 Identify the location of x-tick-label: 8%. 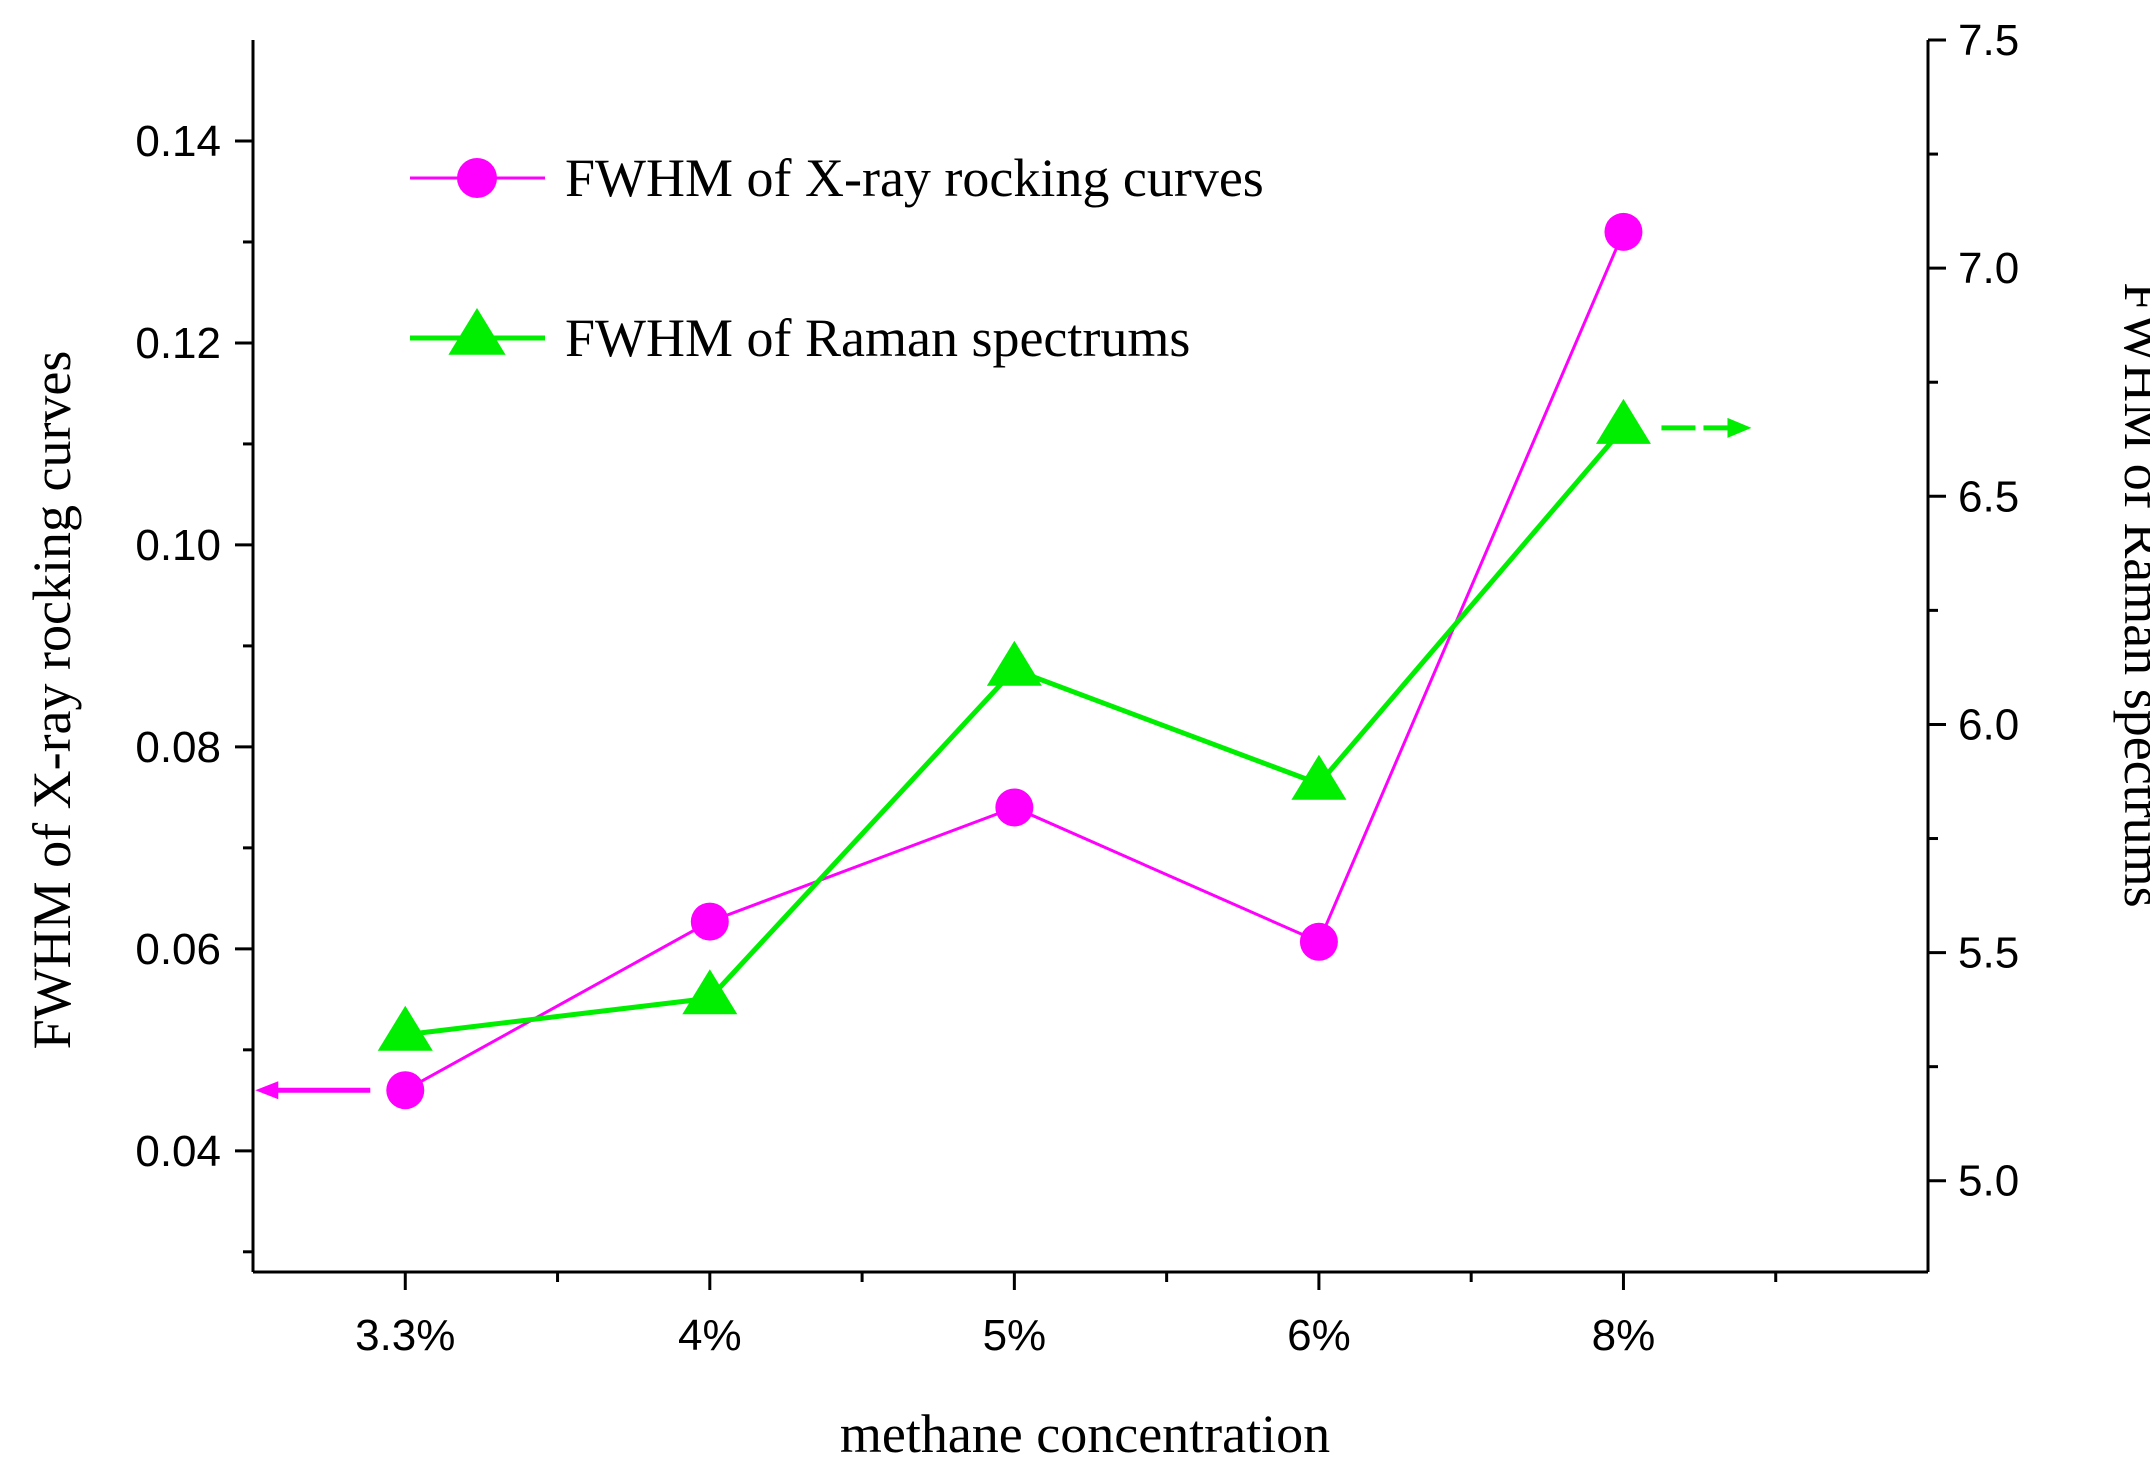
(1624, 1335).